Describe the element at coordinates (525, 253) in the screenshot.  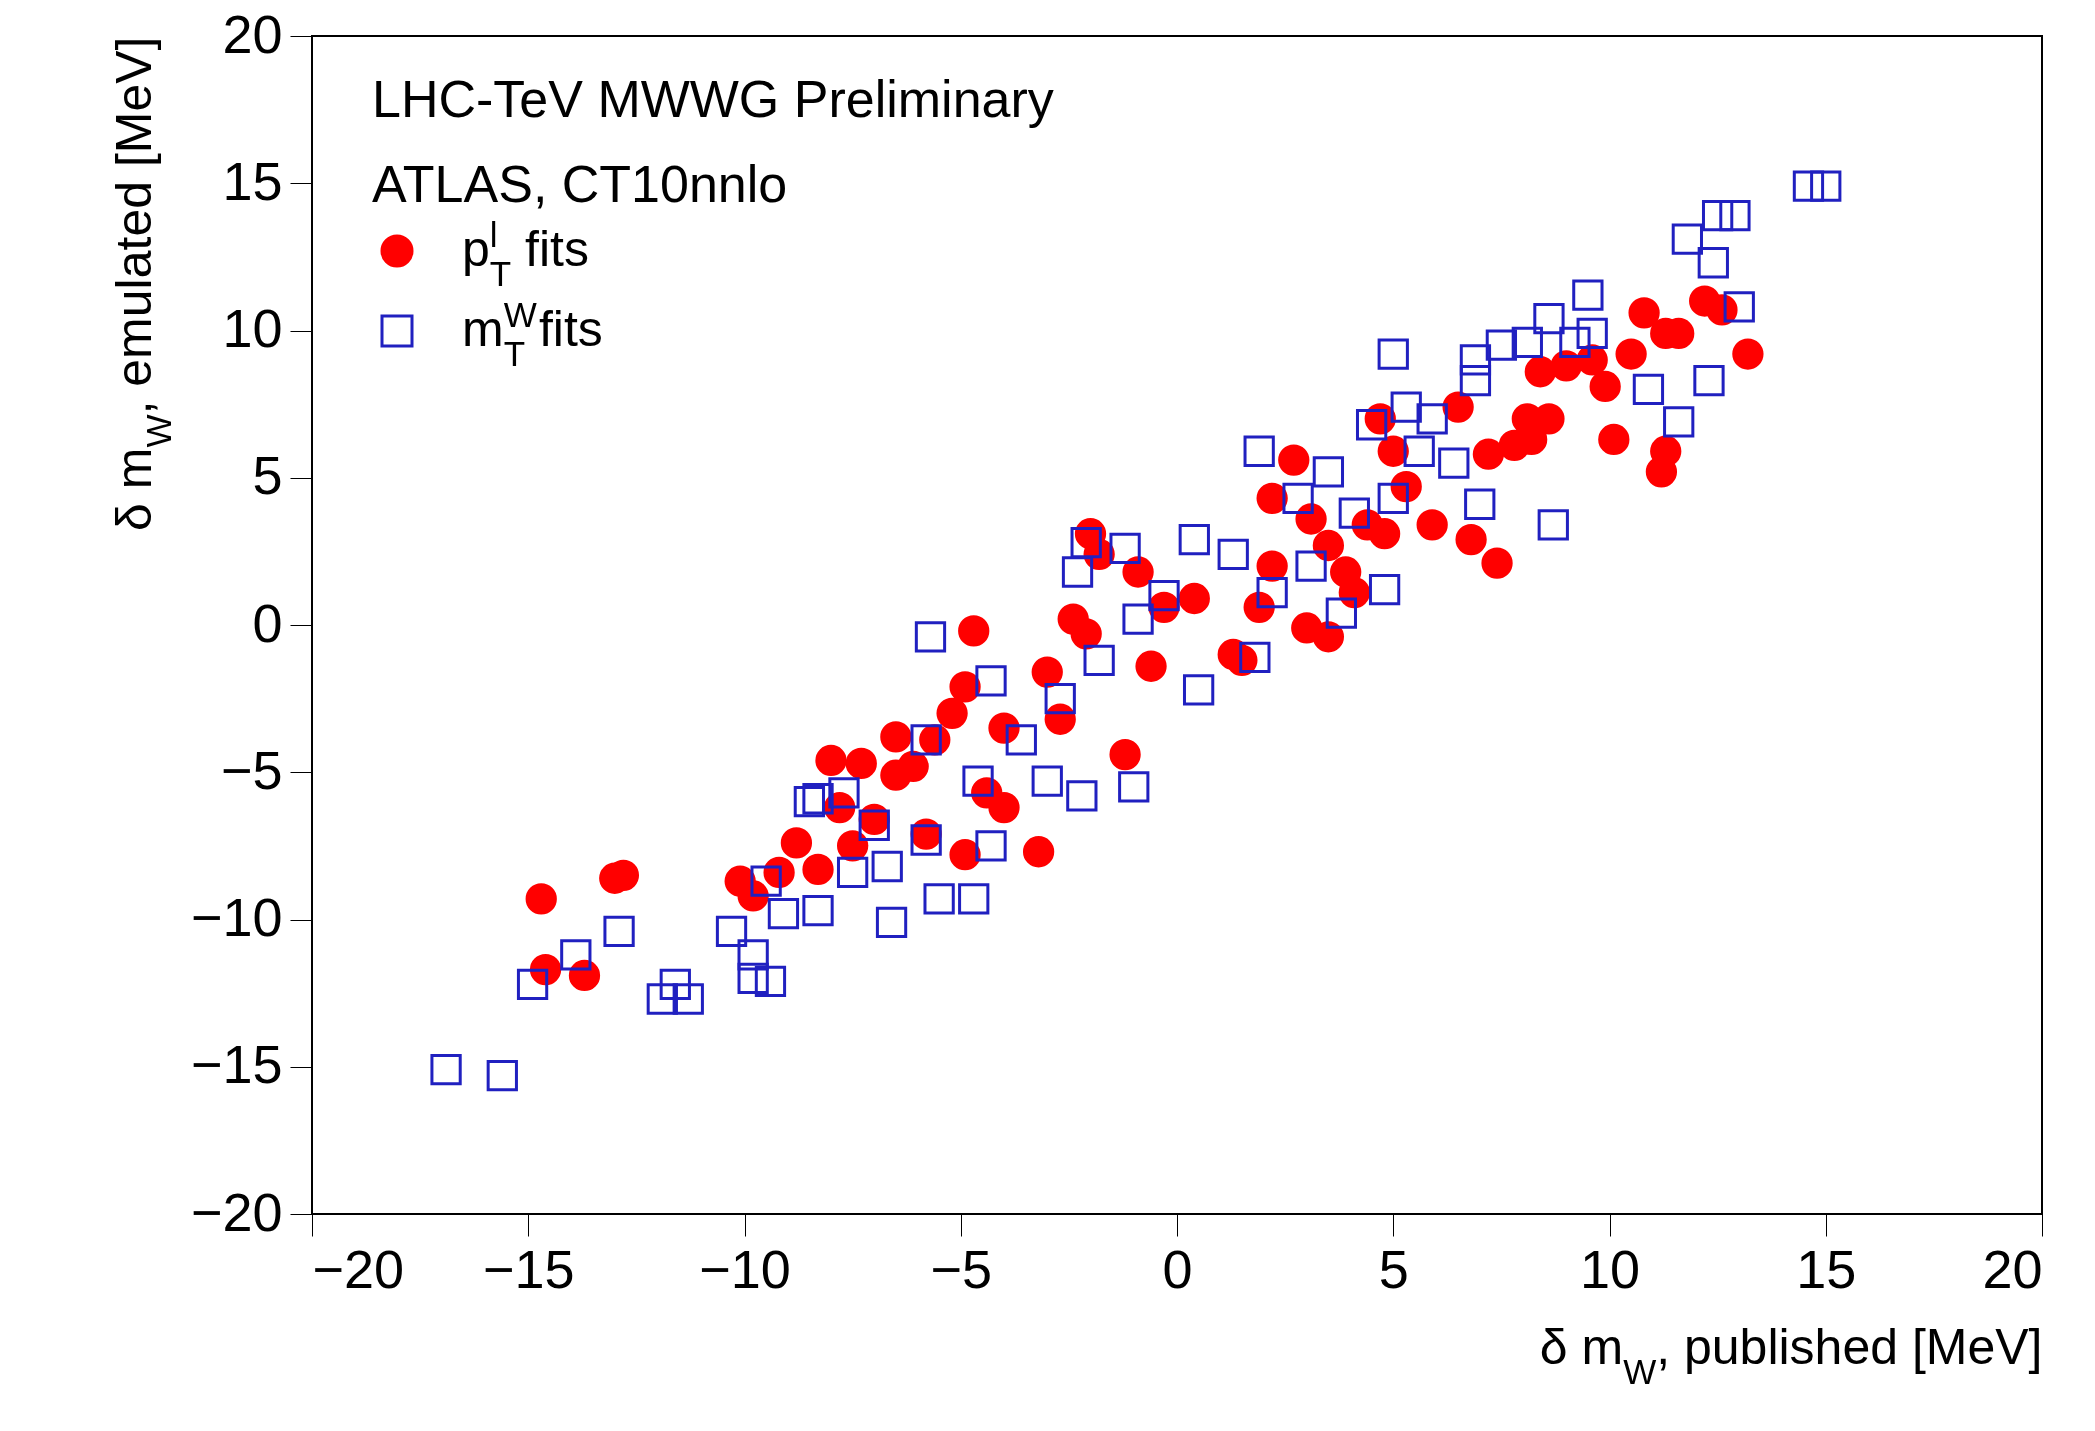
I see `legend-label: p$^{l}$$_{T}$ fits` at that location.